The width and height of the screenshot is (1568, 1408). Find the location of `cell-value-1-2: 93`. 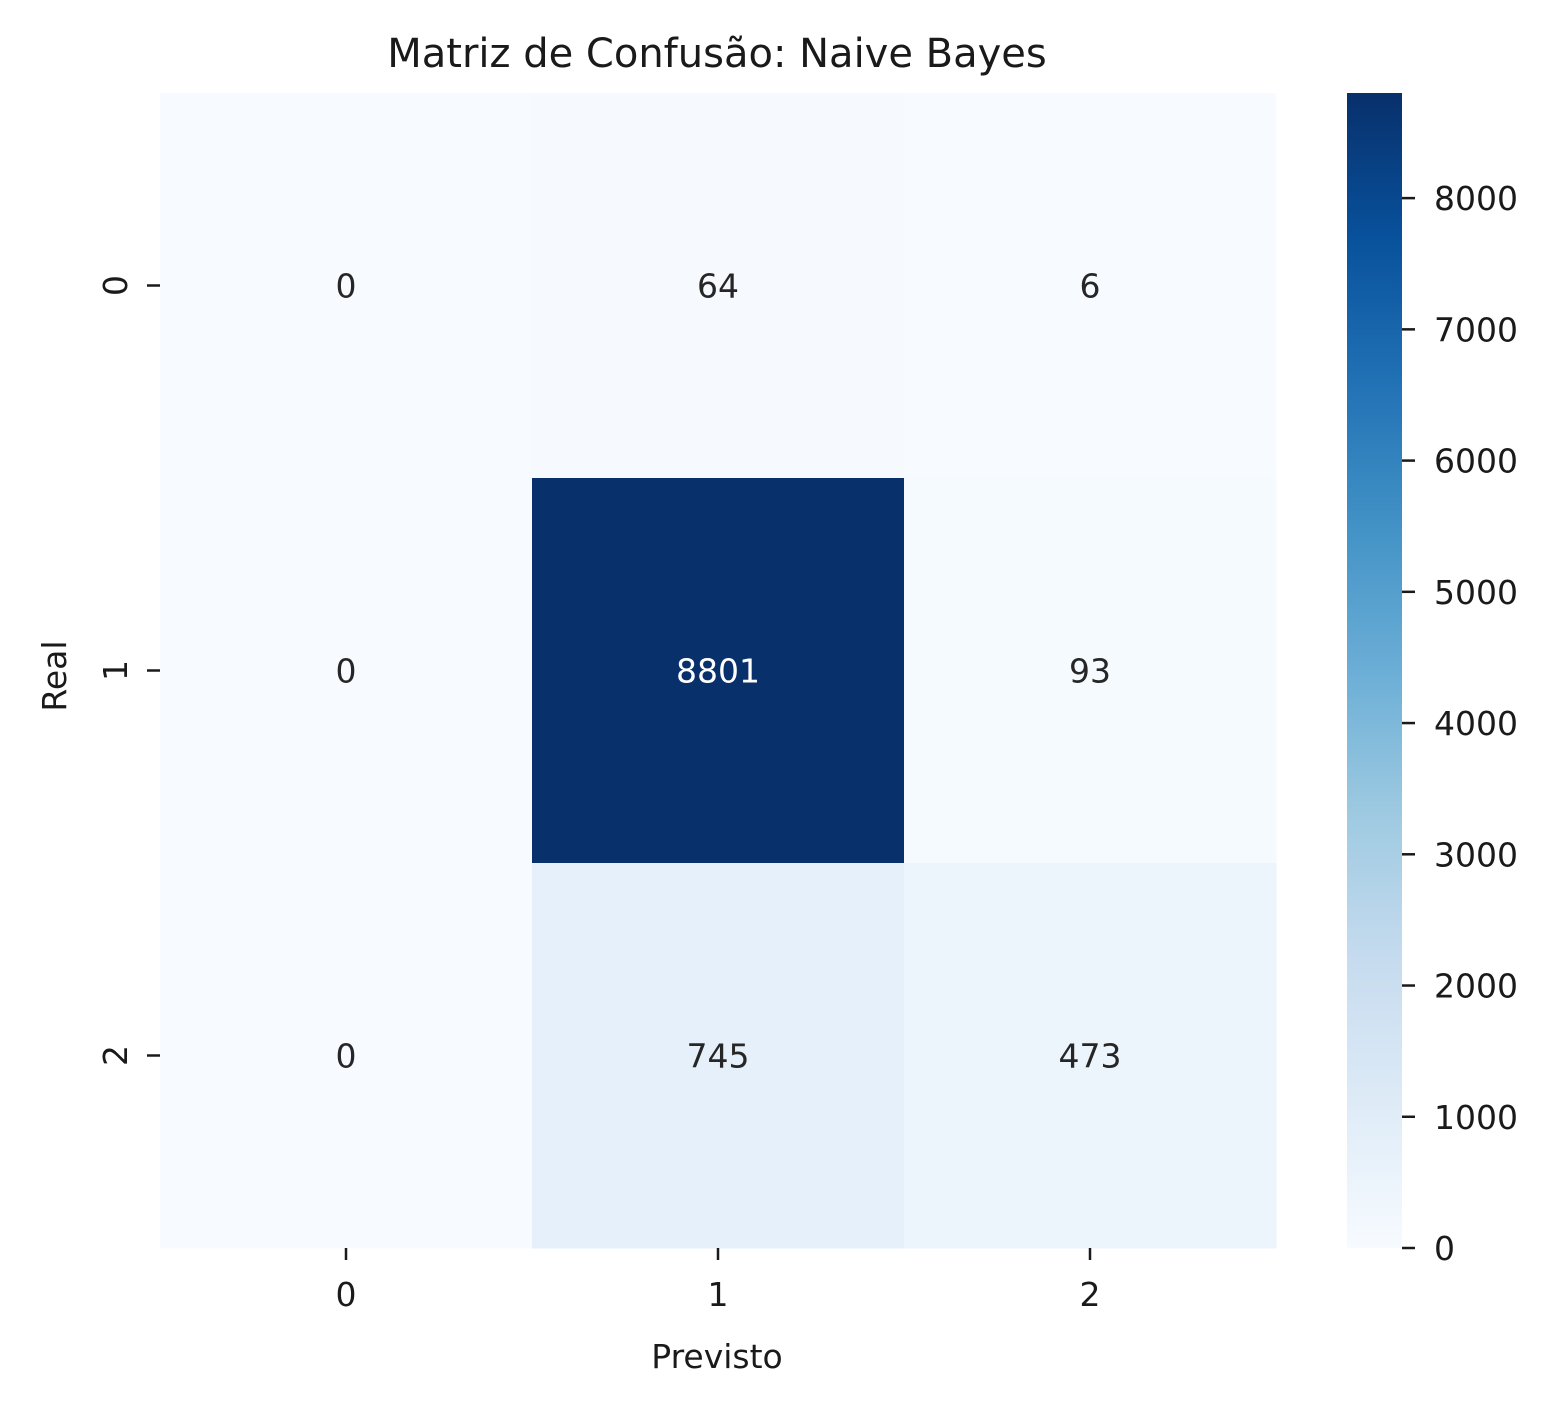

cell-value-1-2: 93 is located at coordinates (1090, 671).